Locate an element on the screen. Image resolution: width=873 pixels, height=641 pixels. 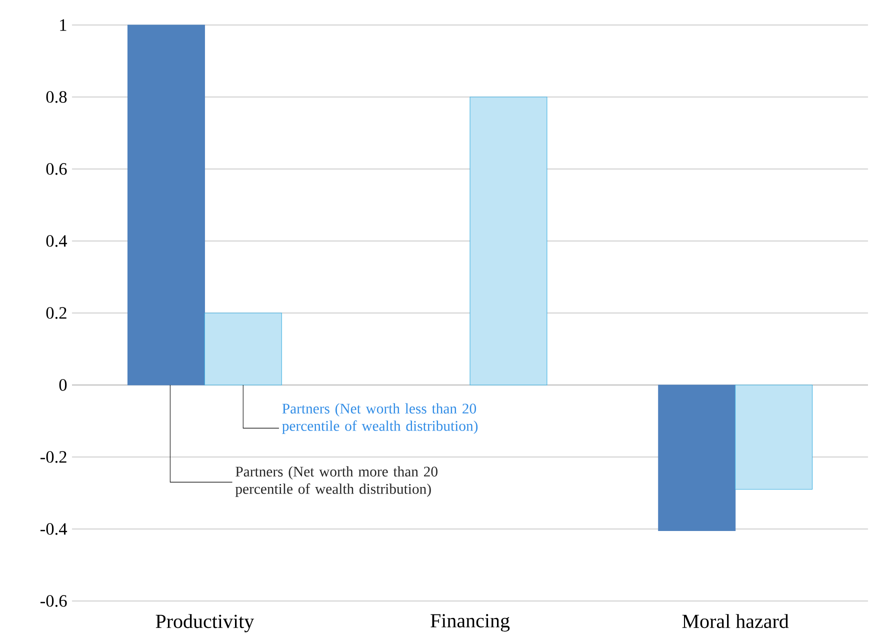
y-tick-label: 0.4 is located at coordinates (57, 241).